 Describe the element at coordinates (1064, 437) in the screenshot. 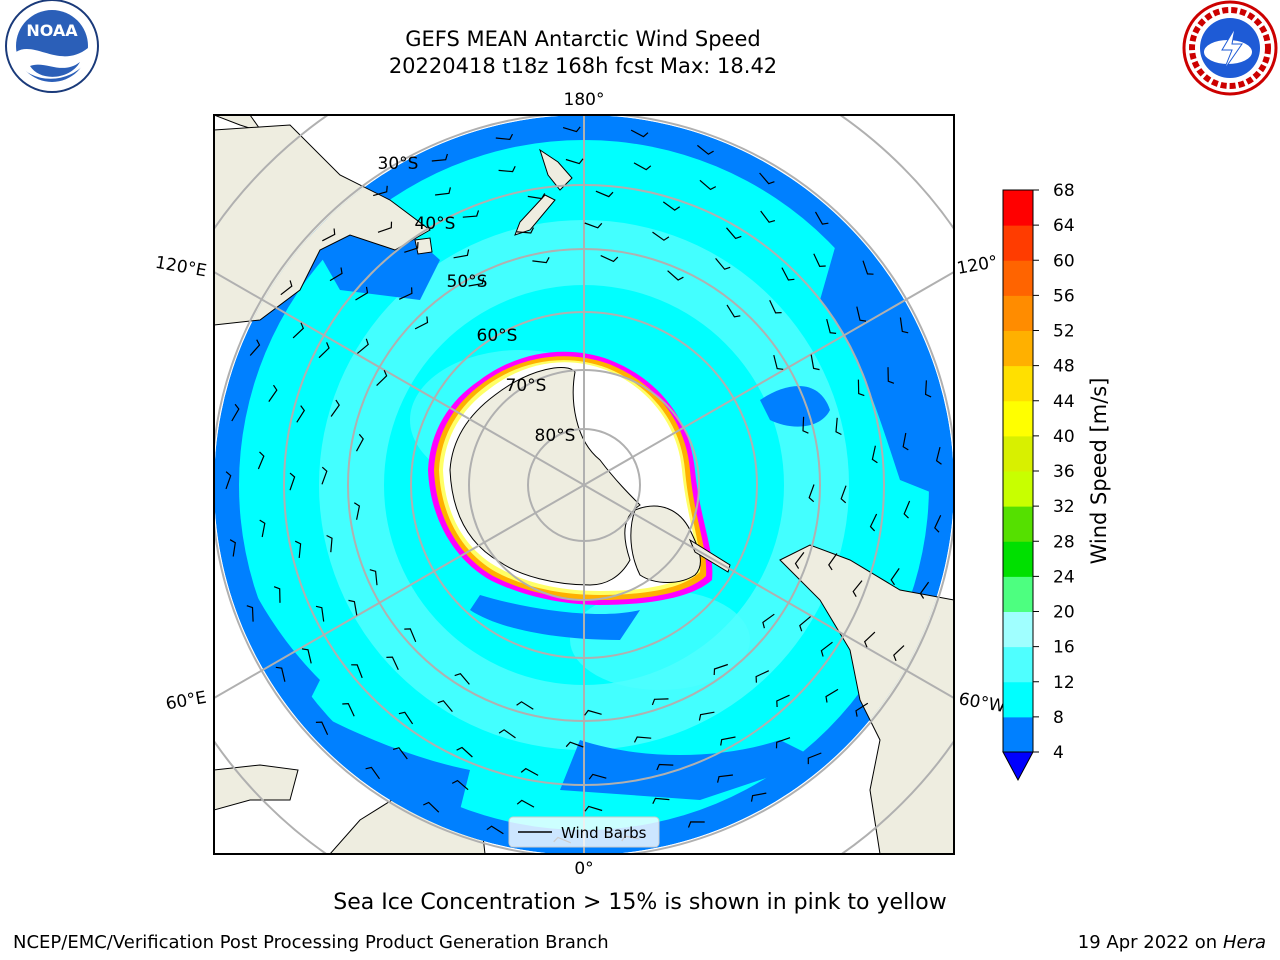

I see `colorbar-tick-label: 40` at that location.